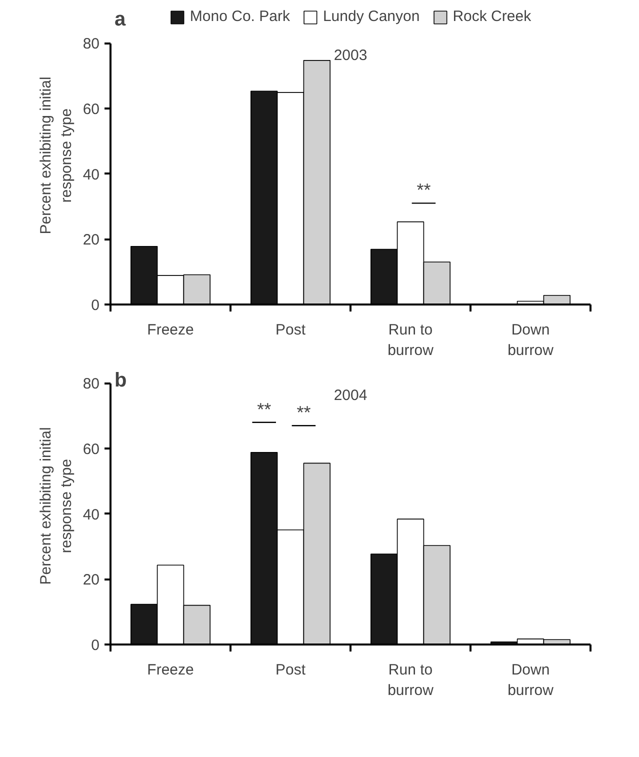 This screenshot has width=639, height=757. What do you see at coordinates (351, 55) in the screenshot?
I see `chart-title: 2003` at bounding box center [351, 55].